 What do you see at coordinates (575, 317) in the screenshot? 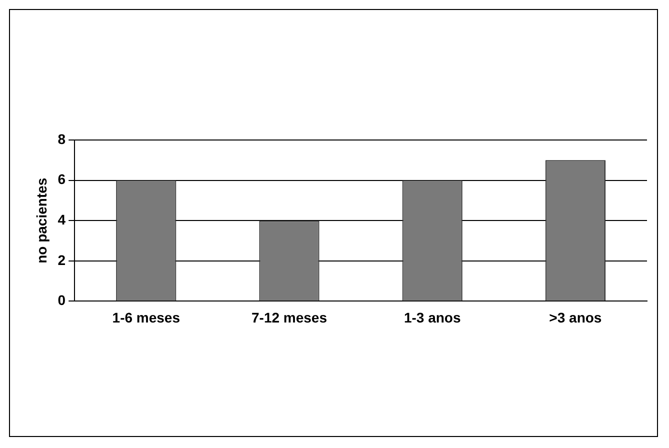
I see `x-tick-label: >3 anos` at bounding box center [575, 317].